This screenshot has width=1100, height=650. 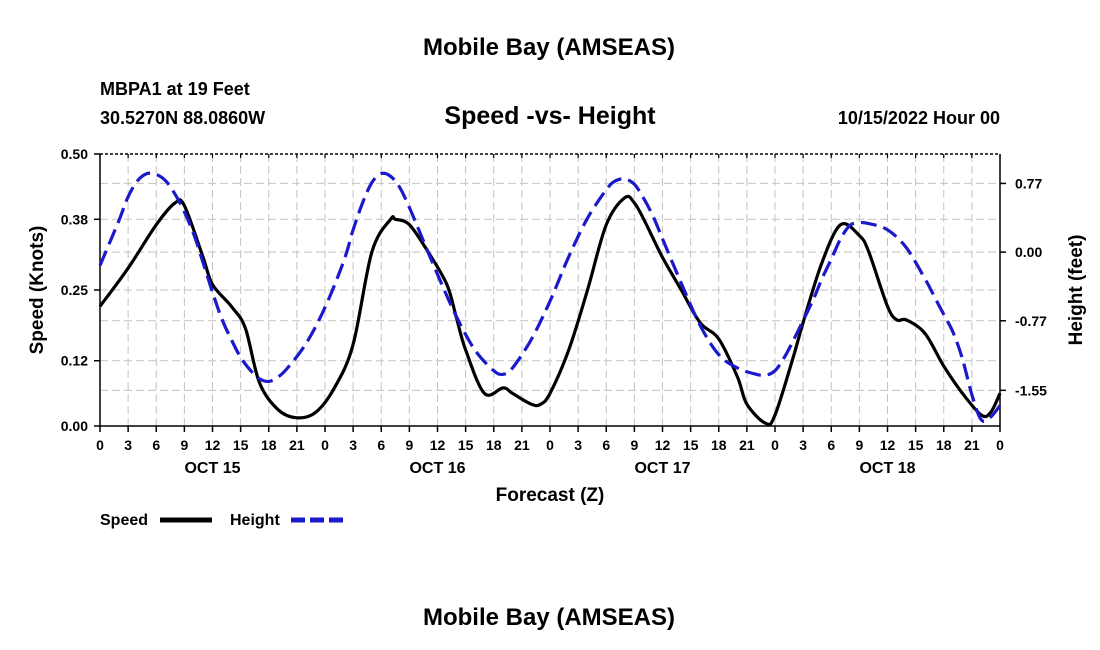 What do you see at coordinates (124, 520) in the screenshot?
I see `legend-speed-label: Speed` at bounding box center [124, 520].